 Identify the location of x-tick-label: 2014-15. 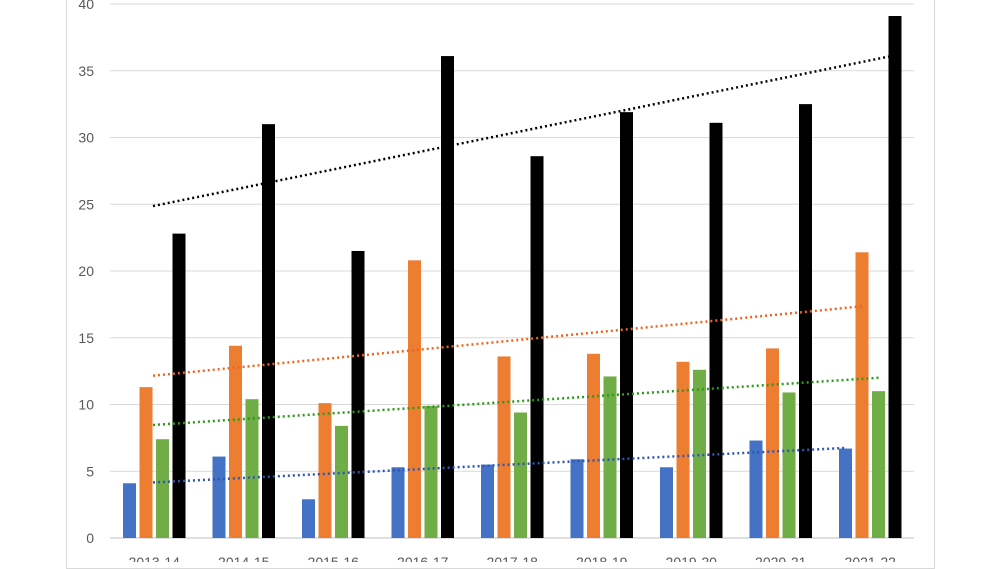
(244, 558).